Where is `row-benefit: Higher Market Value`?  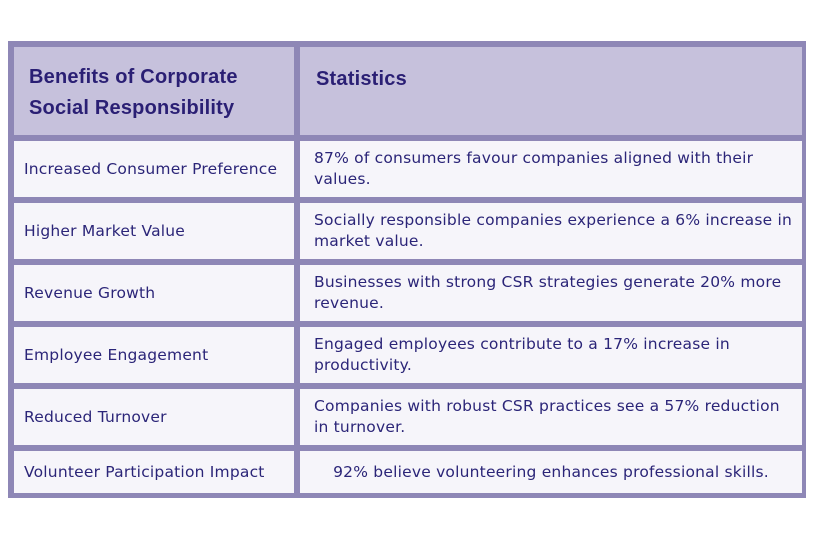
row-benefit: Higher Market Value is located at coordinates (154, 231).